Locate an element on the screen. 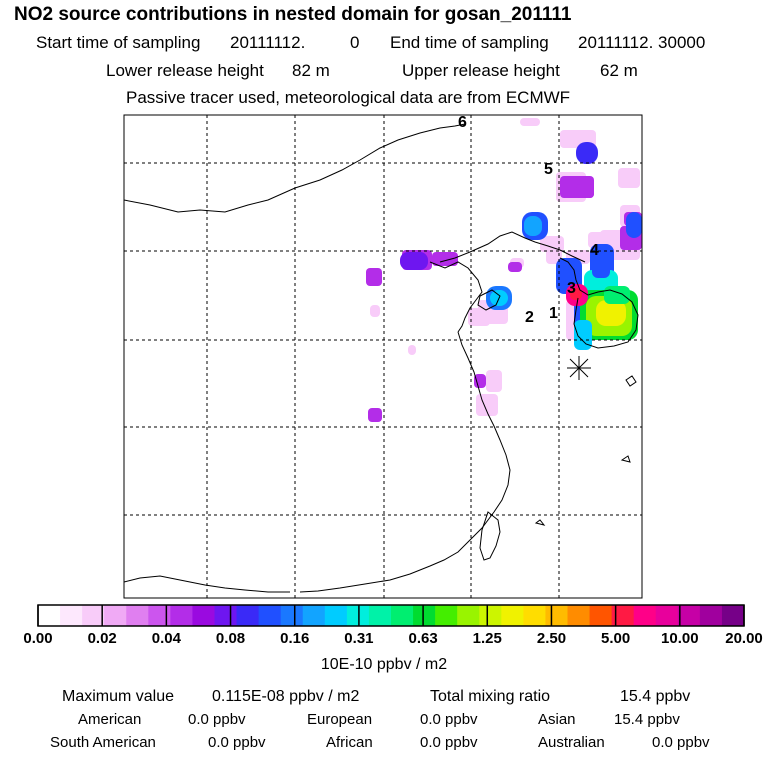 The height and width of the screenshot is (768, 768). region-name-asian: Asian is located at coordinates (557, 719).